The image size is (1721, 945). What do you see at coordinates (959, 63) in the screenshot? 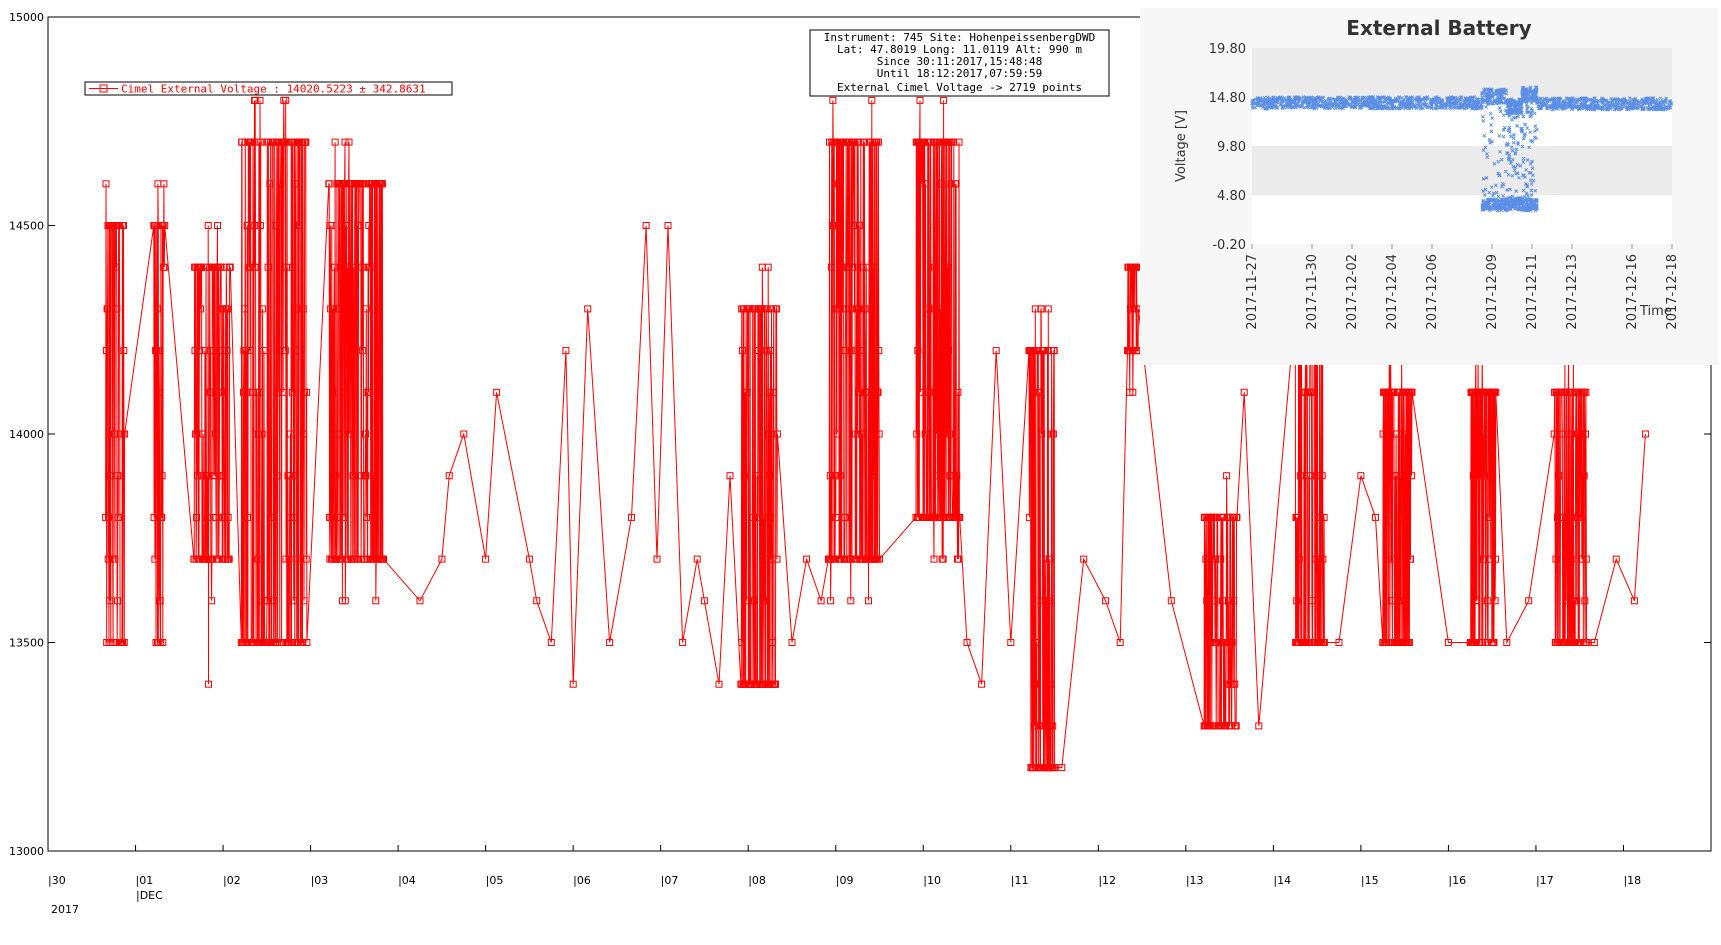
I see `info-box-frame` at bounding box center [959, 63].